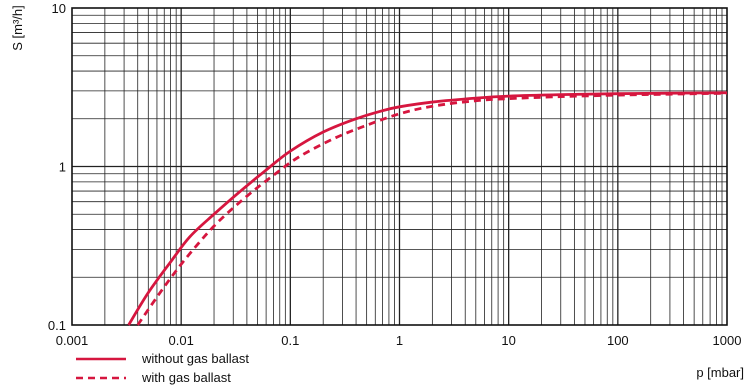 The height and width of the screenshot is (386, 755). I want to click on x-tick-label: 0.01, so click(181, 340).